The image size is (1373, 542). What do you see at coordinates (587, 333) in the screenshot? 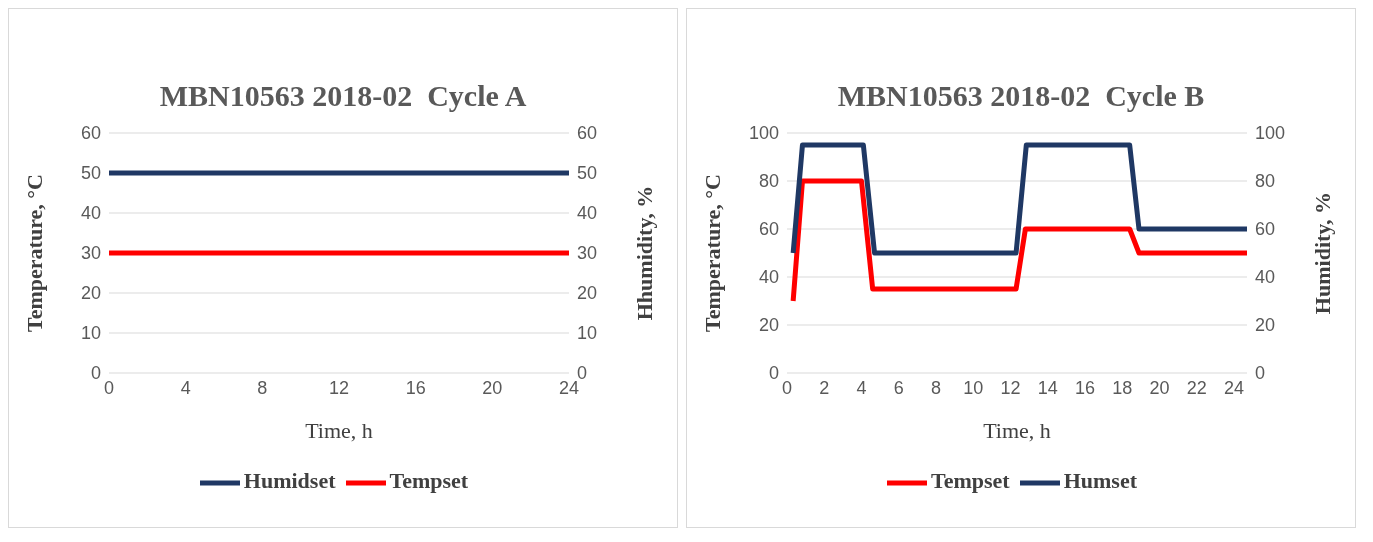
I see `y2-tick-label: 10` at bounding box center [587, 333].